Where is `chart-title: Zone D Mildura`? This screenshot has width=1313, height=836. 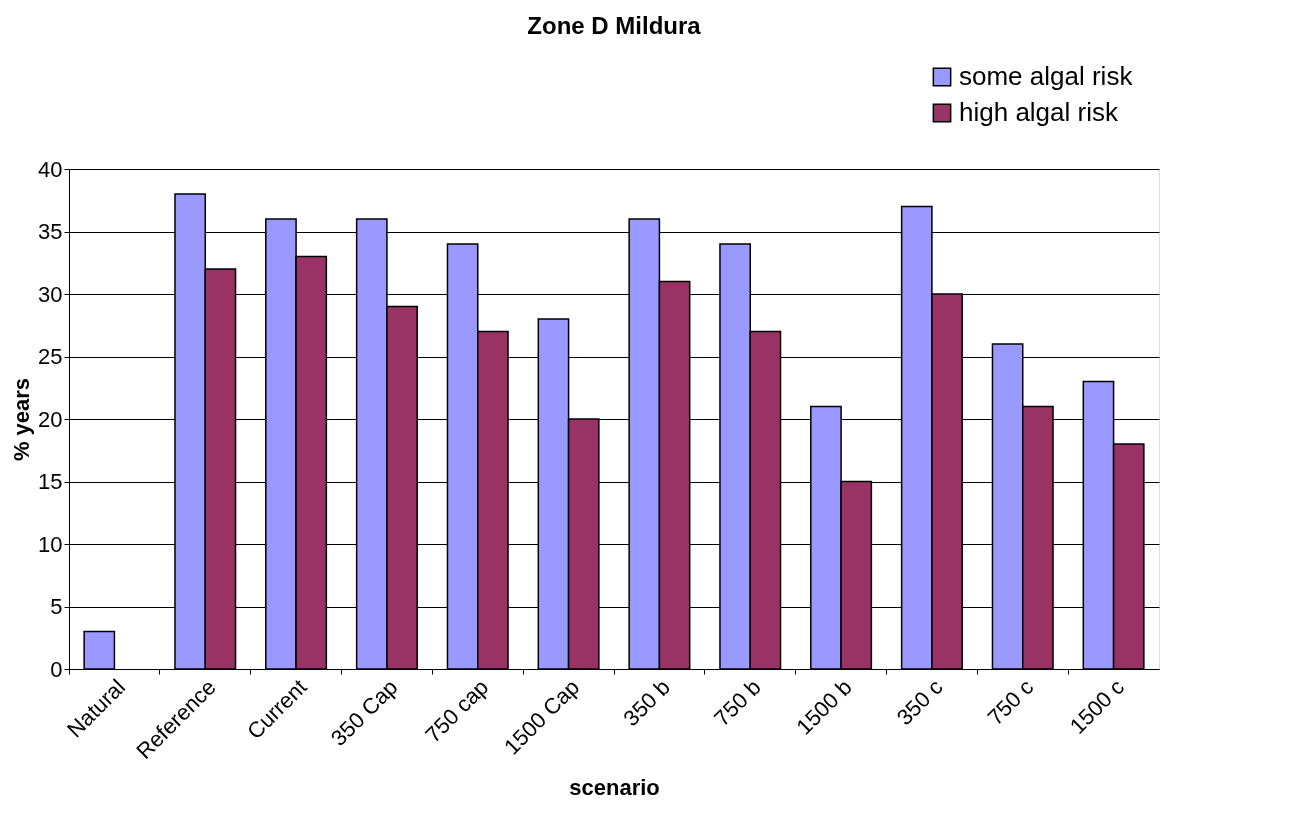 chart-title: Zone D Mildura is located at coordinates (614, 25).